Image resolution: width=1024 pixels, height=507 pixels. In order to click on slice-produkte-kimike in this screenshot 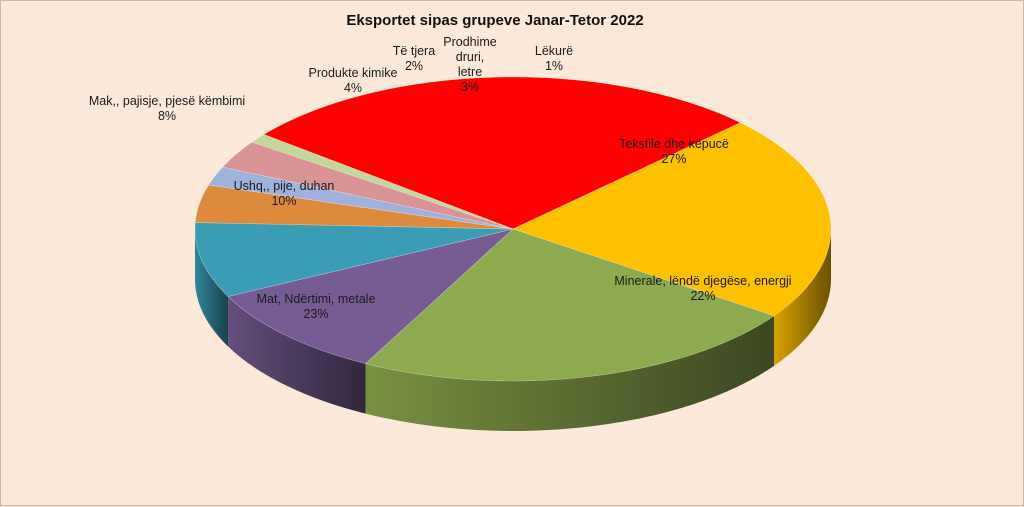, I will do `click(354, 207)`.